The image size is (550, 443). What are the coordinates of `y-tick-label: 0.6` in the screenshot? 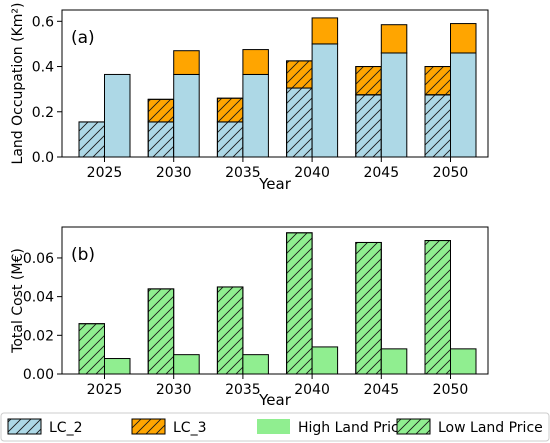 It's located at (43, 22).